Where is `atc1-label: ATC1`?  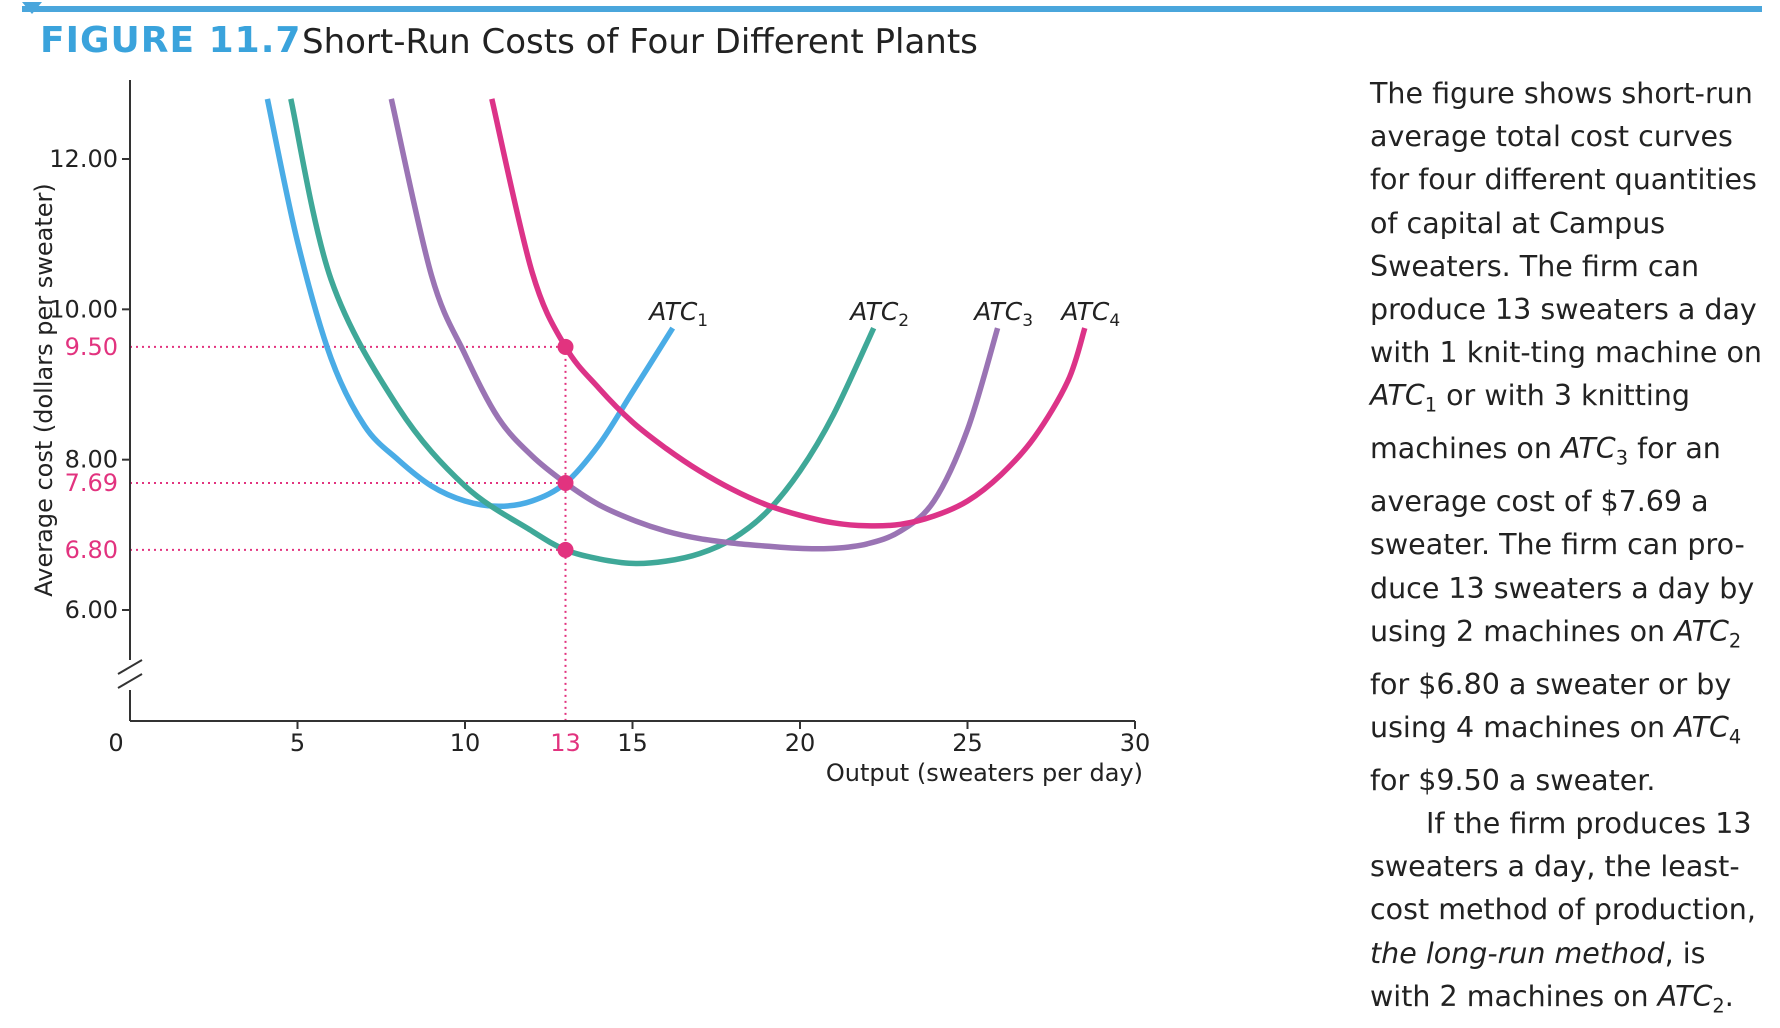
atc1-label: ATC1 is located at coordinates (677, 314).